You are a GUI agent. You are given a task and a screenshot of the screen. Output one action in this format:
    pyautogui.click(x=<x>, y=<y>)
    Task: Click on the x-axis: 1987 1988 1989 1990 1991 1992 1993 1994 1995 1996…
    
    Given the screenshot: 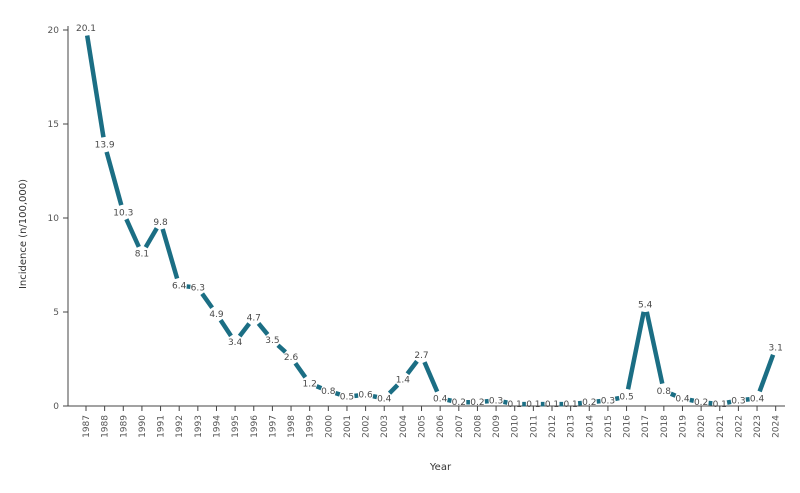 What is the action you would take?
    pyautogui.click(x=426, y=421)
    